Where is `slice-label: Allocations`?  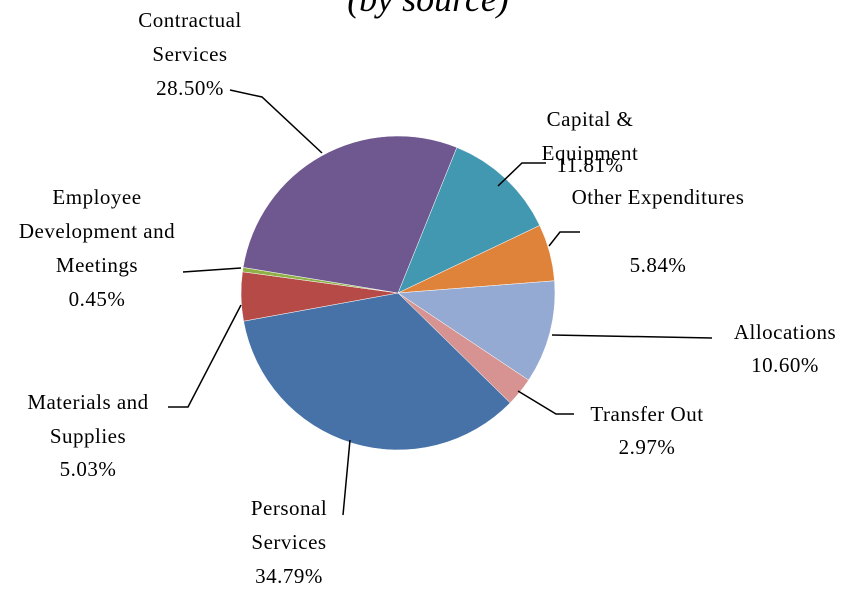
slice-label: Allocations is located at coordinates (785, 332).